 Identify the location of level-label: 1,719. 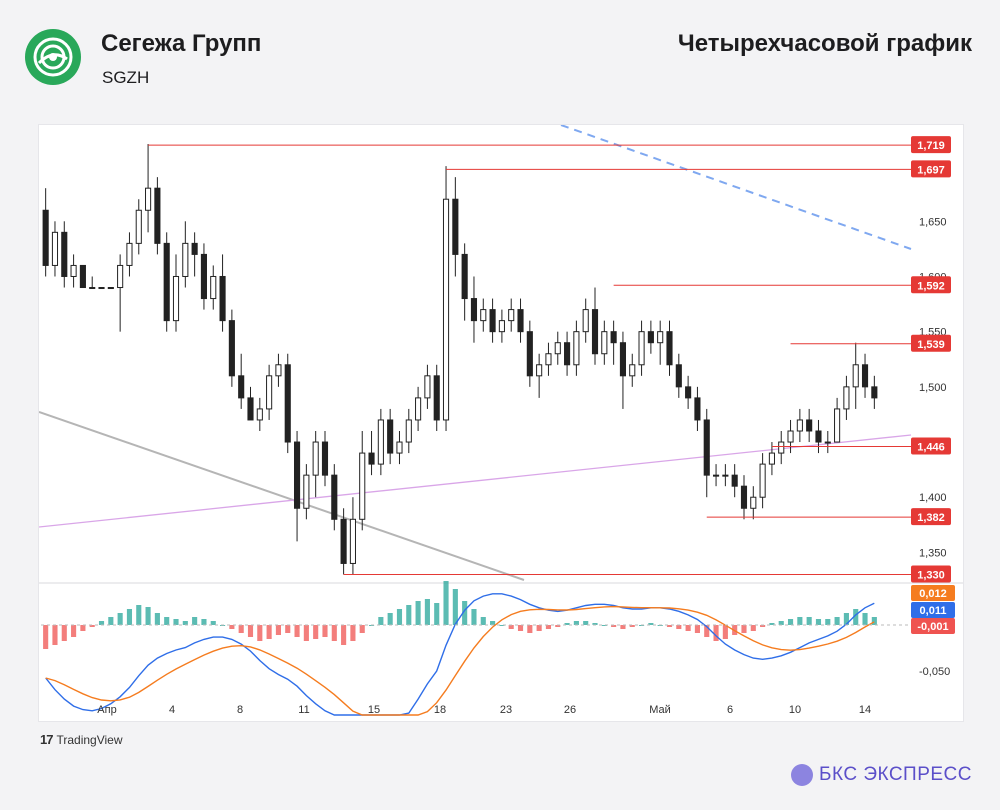
(931, 146).